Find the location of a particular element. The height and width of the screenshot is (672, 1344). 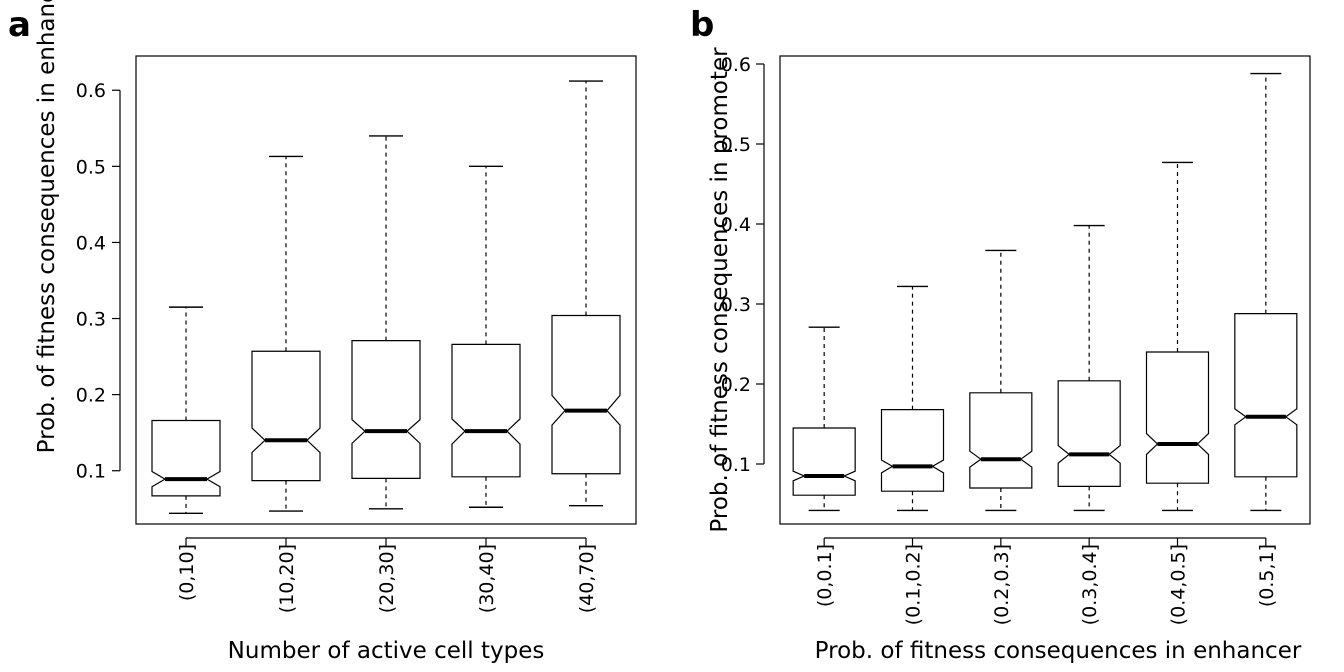

panel-a-category-label: (10,20] is located at coordinates (287, 578).